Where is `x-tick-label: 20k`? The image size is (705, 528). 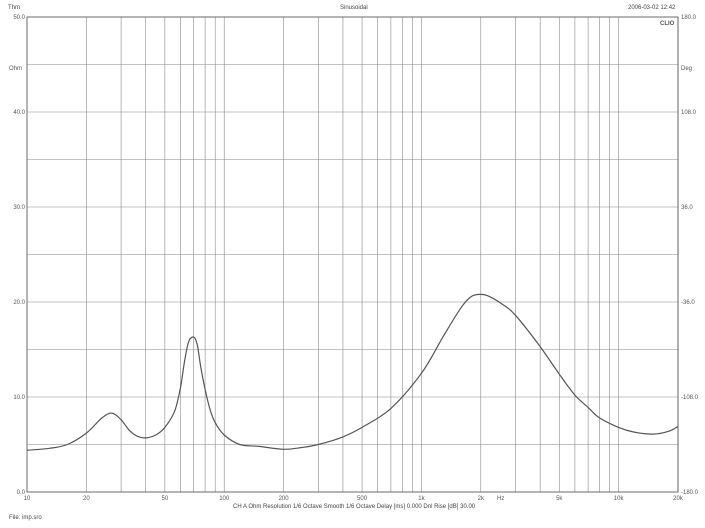 x-tick-label: 20k is located at coordinates (678, 499).